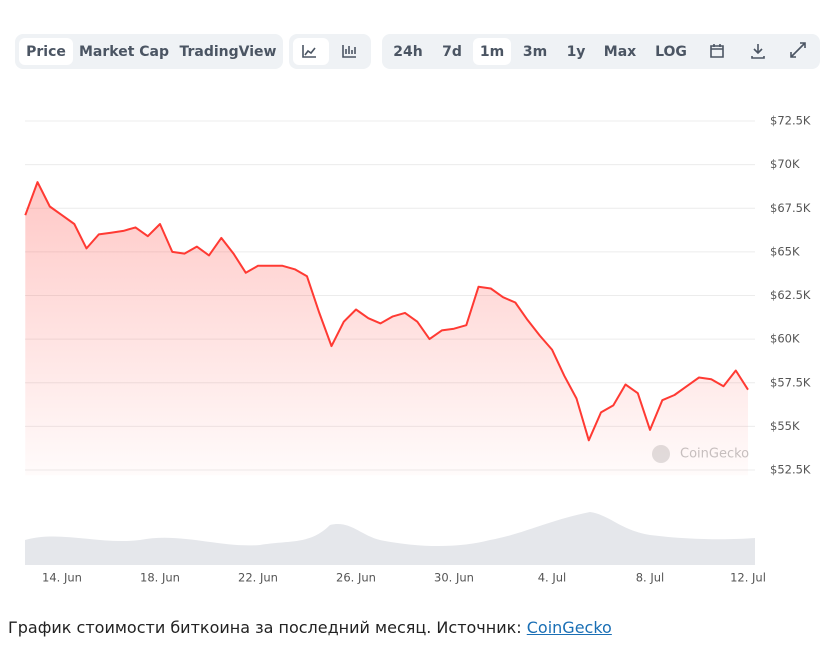  I want to click on volume-area, so click(390, 538).